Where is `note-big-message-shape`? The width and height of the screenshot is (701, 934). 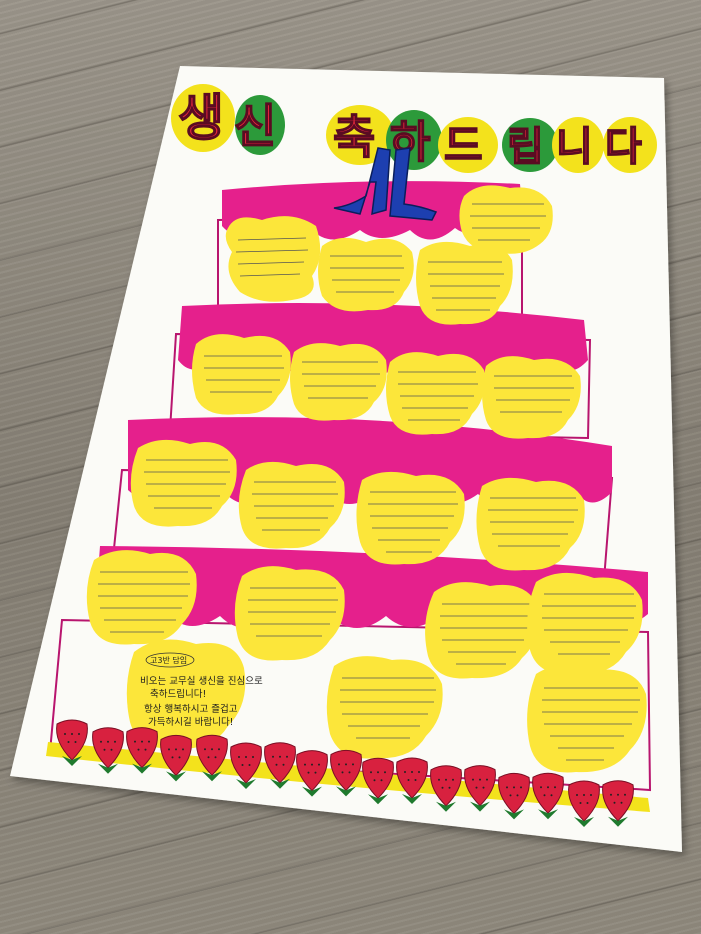 note-big-message-shape is located at coordinates (186, 694).